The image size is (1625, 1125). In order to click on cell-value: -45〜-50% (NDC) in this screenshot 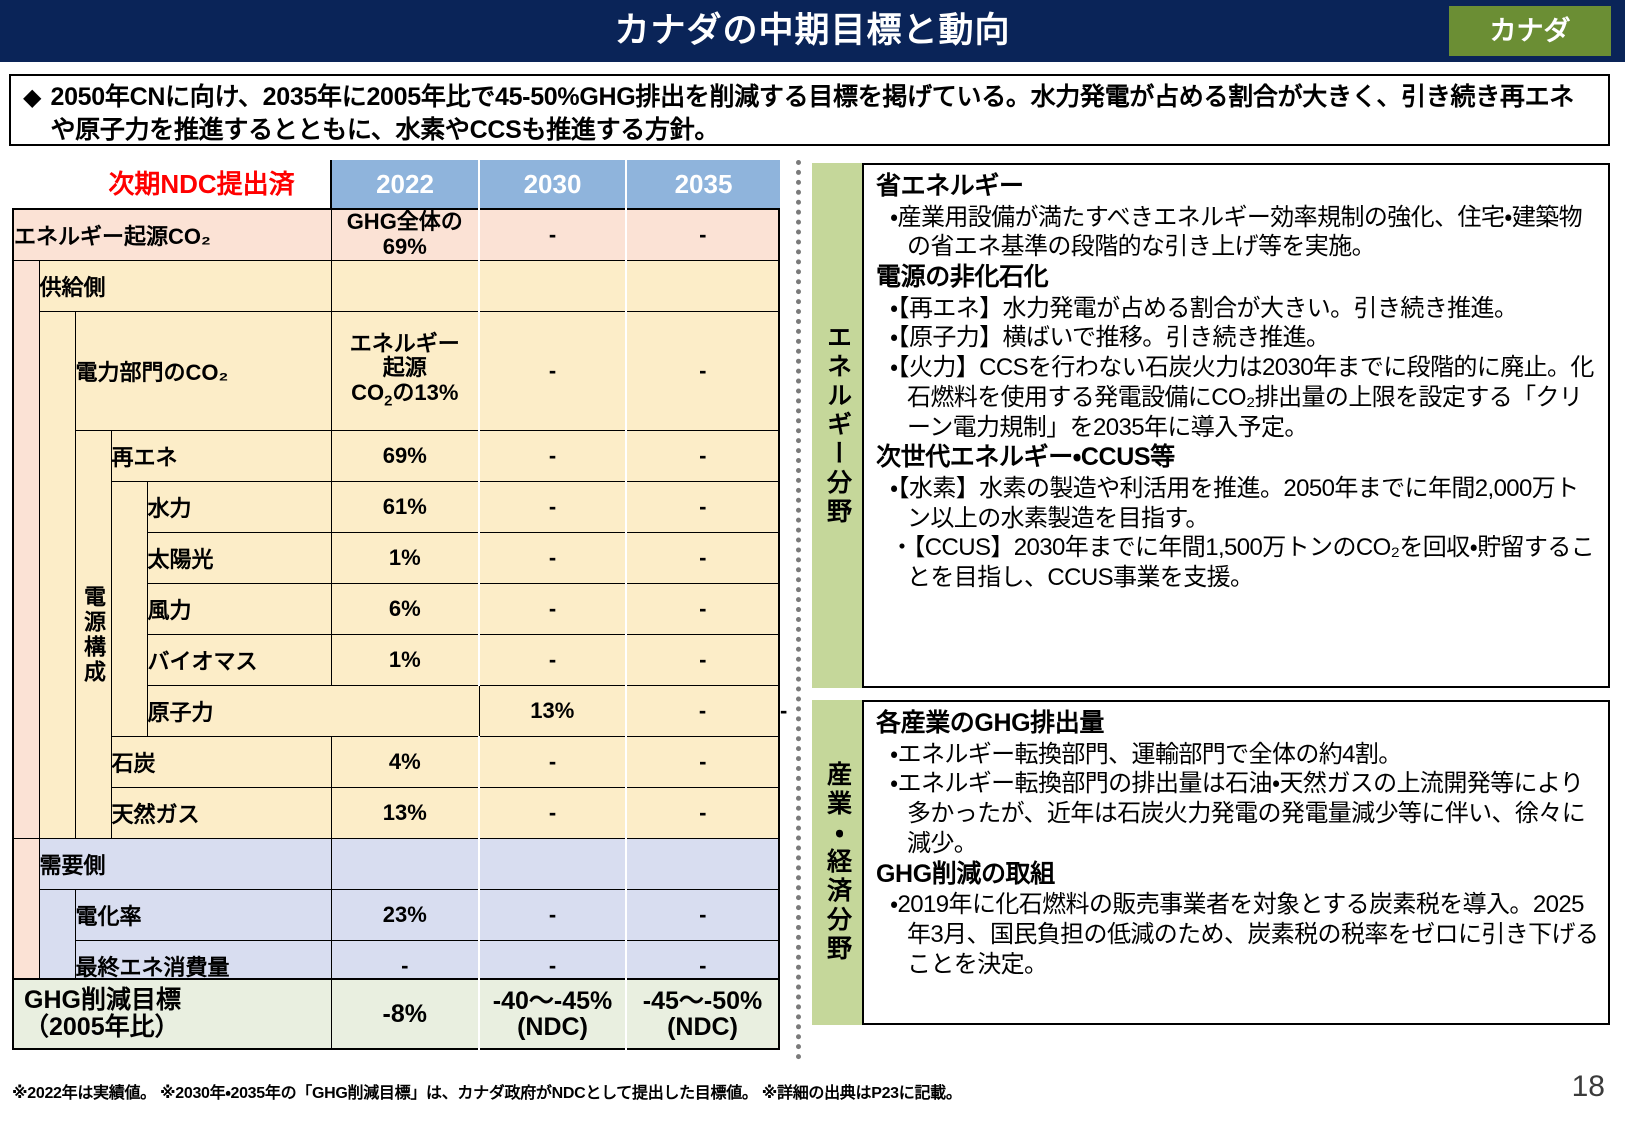, I will do `click(702, 1013)`.